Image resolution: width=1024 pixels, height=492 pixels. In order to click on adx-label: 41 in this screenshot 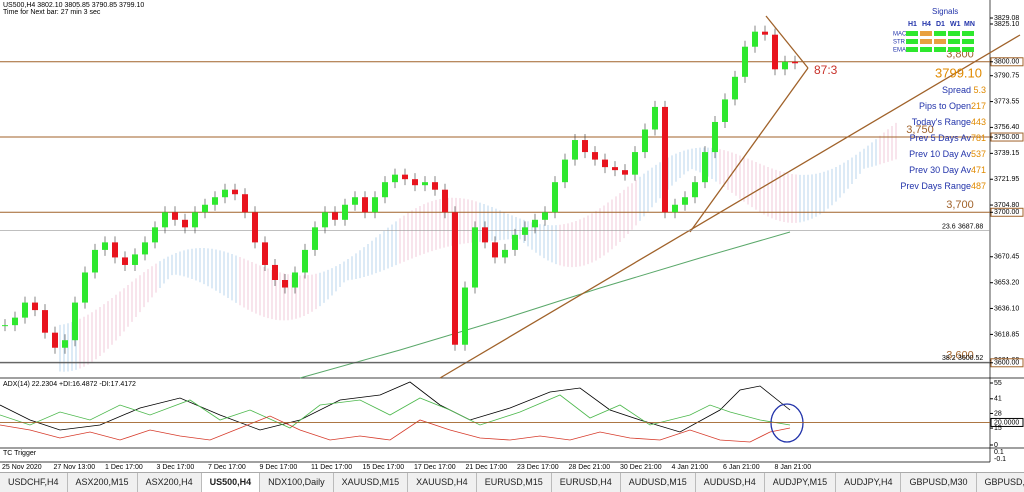, I will do `click(998, 399)`.